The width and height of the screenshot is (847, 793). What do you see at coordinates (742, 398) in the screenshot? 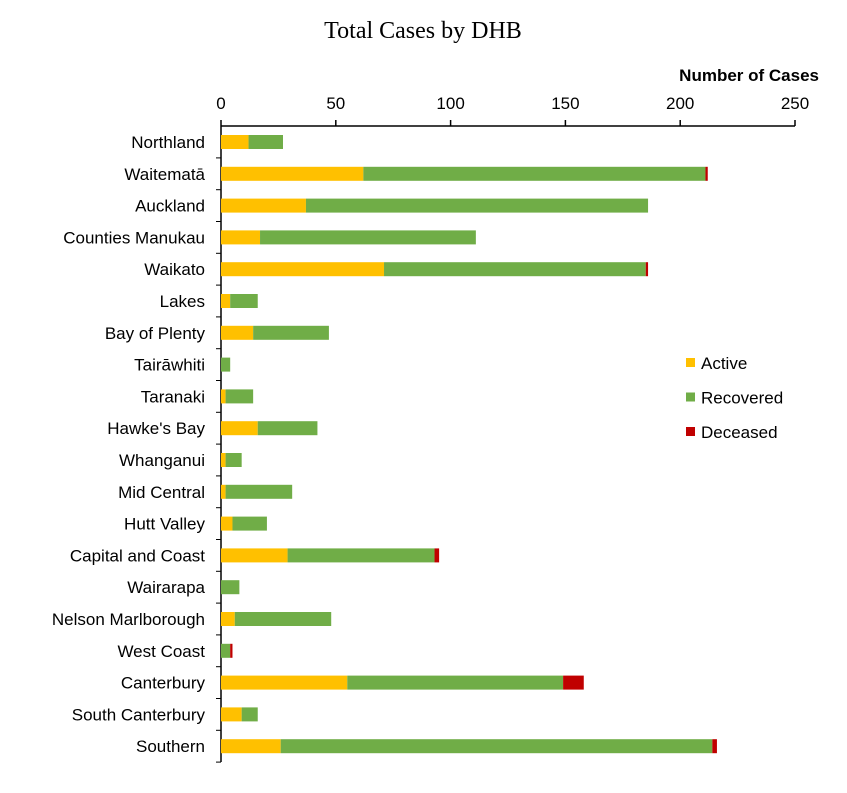
I see `legend-label: Recovered` at bounding box center [742, 398].